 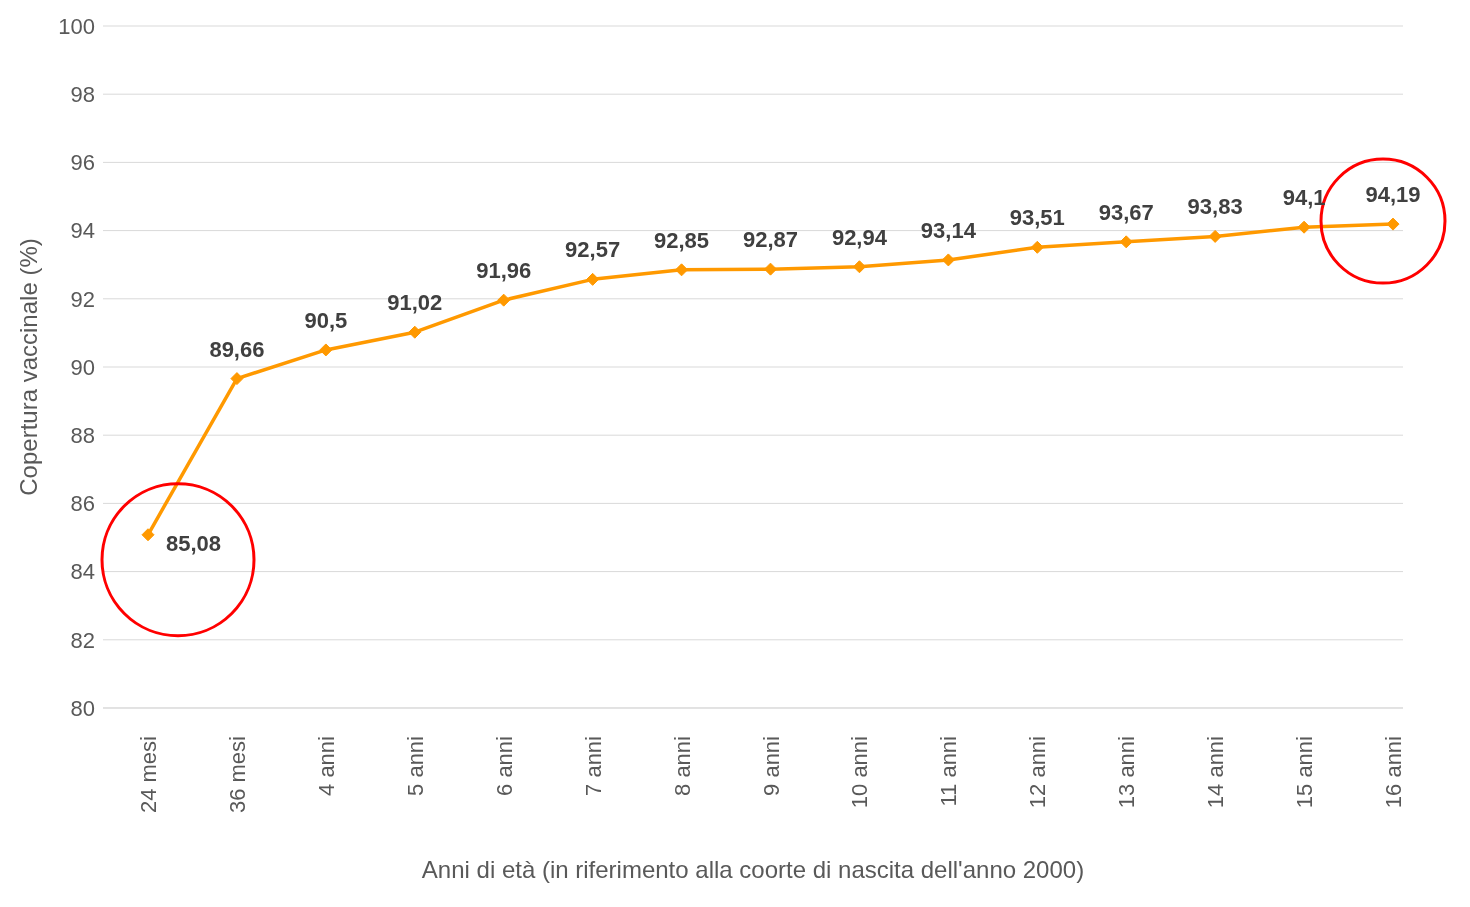 I want to click on x-tick-label: 10 anni, so click(x=860, y=772).